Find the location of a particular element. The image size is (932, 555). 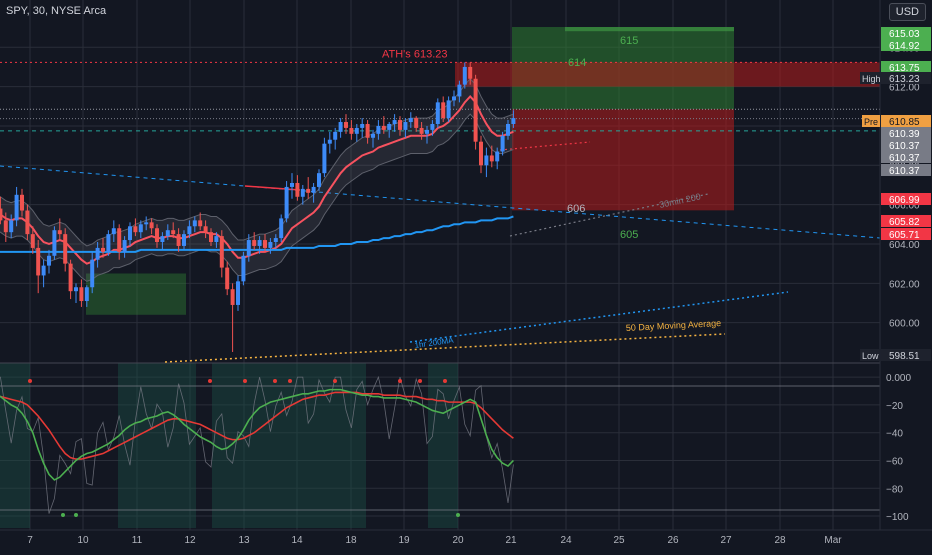

price-tag-value: 615.03 is located at coordinates (904, 34).